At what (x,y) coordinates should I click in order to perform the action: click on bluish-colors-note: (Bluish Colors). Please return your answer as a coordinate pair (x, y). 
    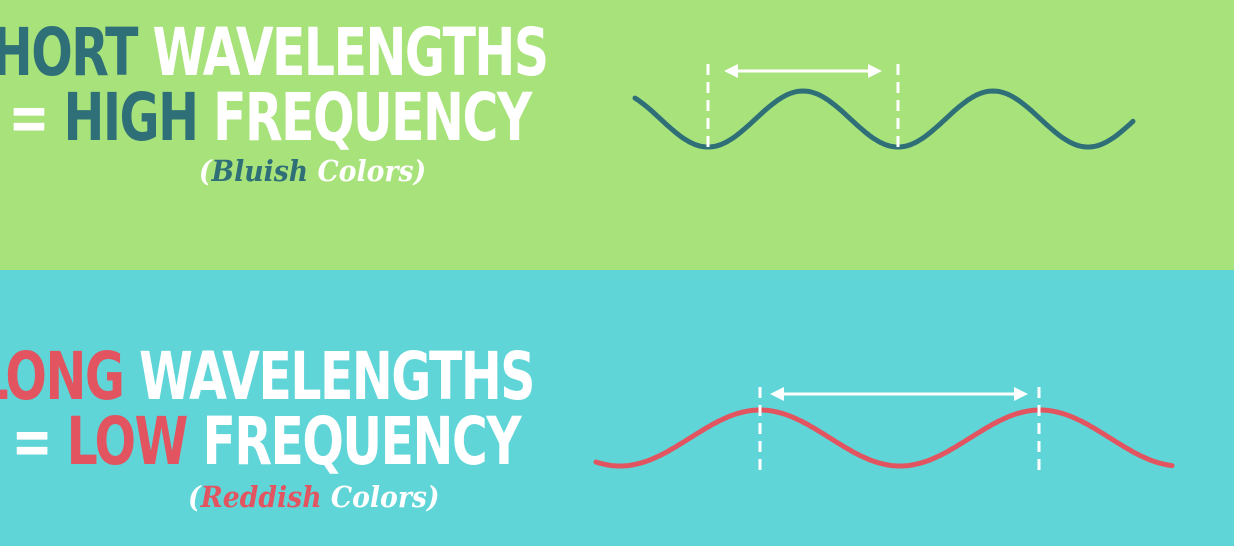
    Looking at the image, I should click on (312, 171).